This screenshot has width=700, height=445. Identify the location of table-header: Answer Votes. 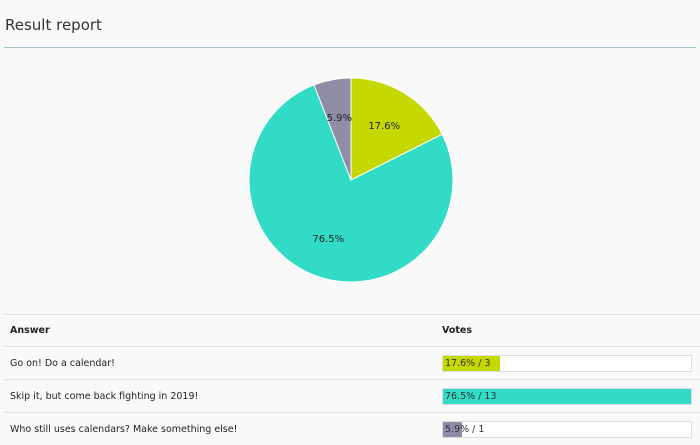
(352, 331).